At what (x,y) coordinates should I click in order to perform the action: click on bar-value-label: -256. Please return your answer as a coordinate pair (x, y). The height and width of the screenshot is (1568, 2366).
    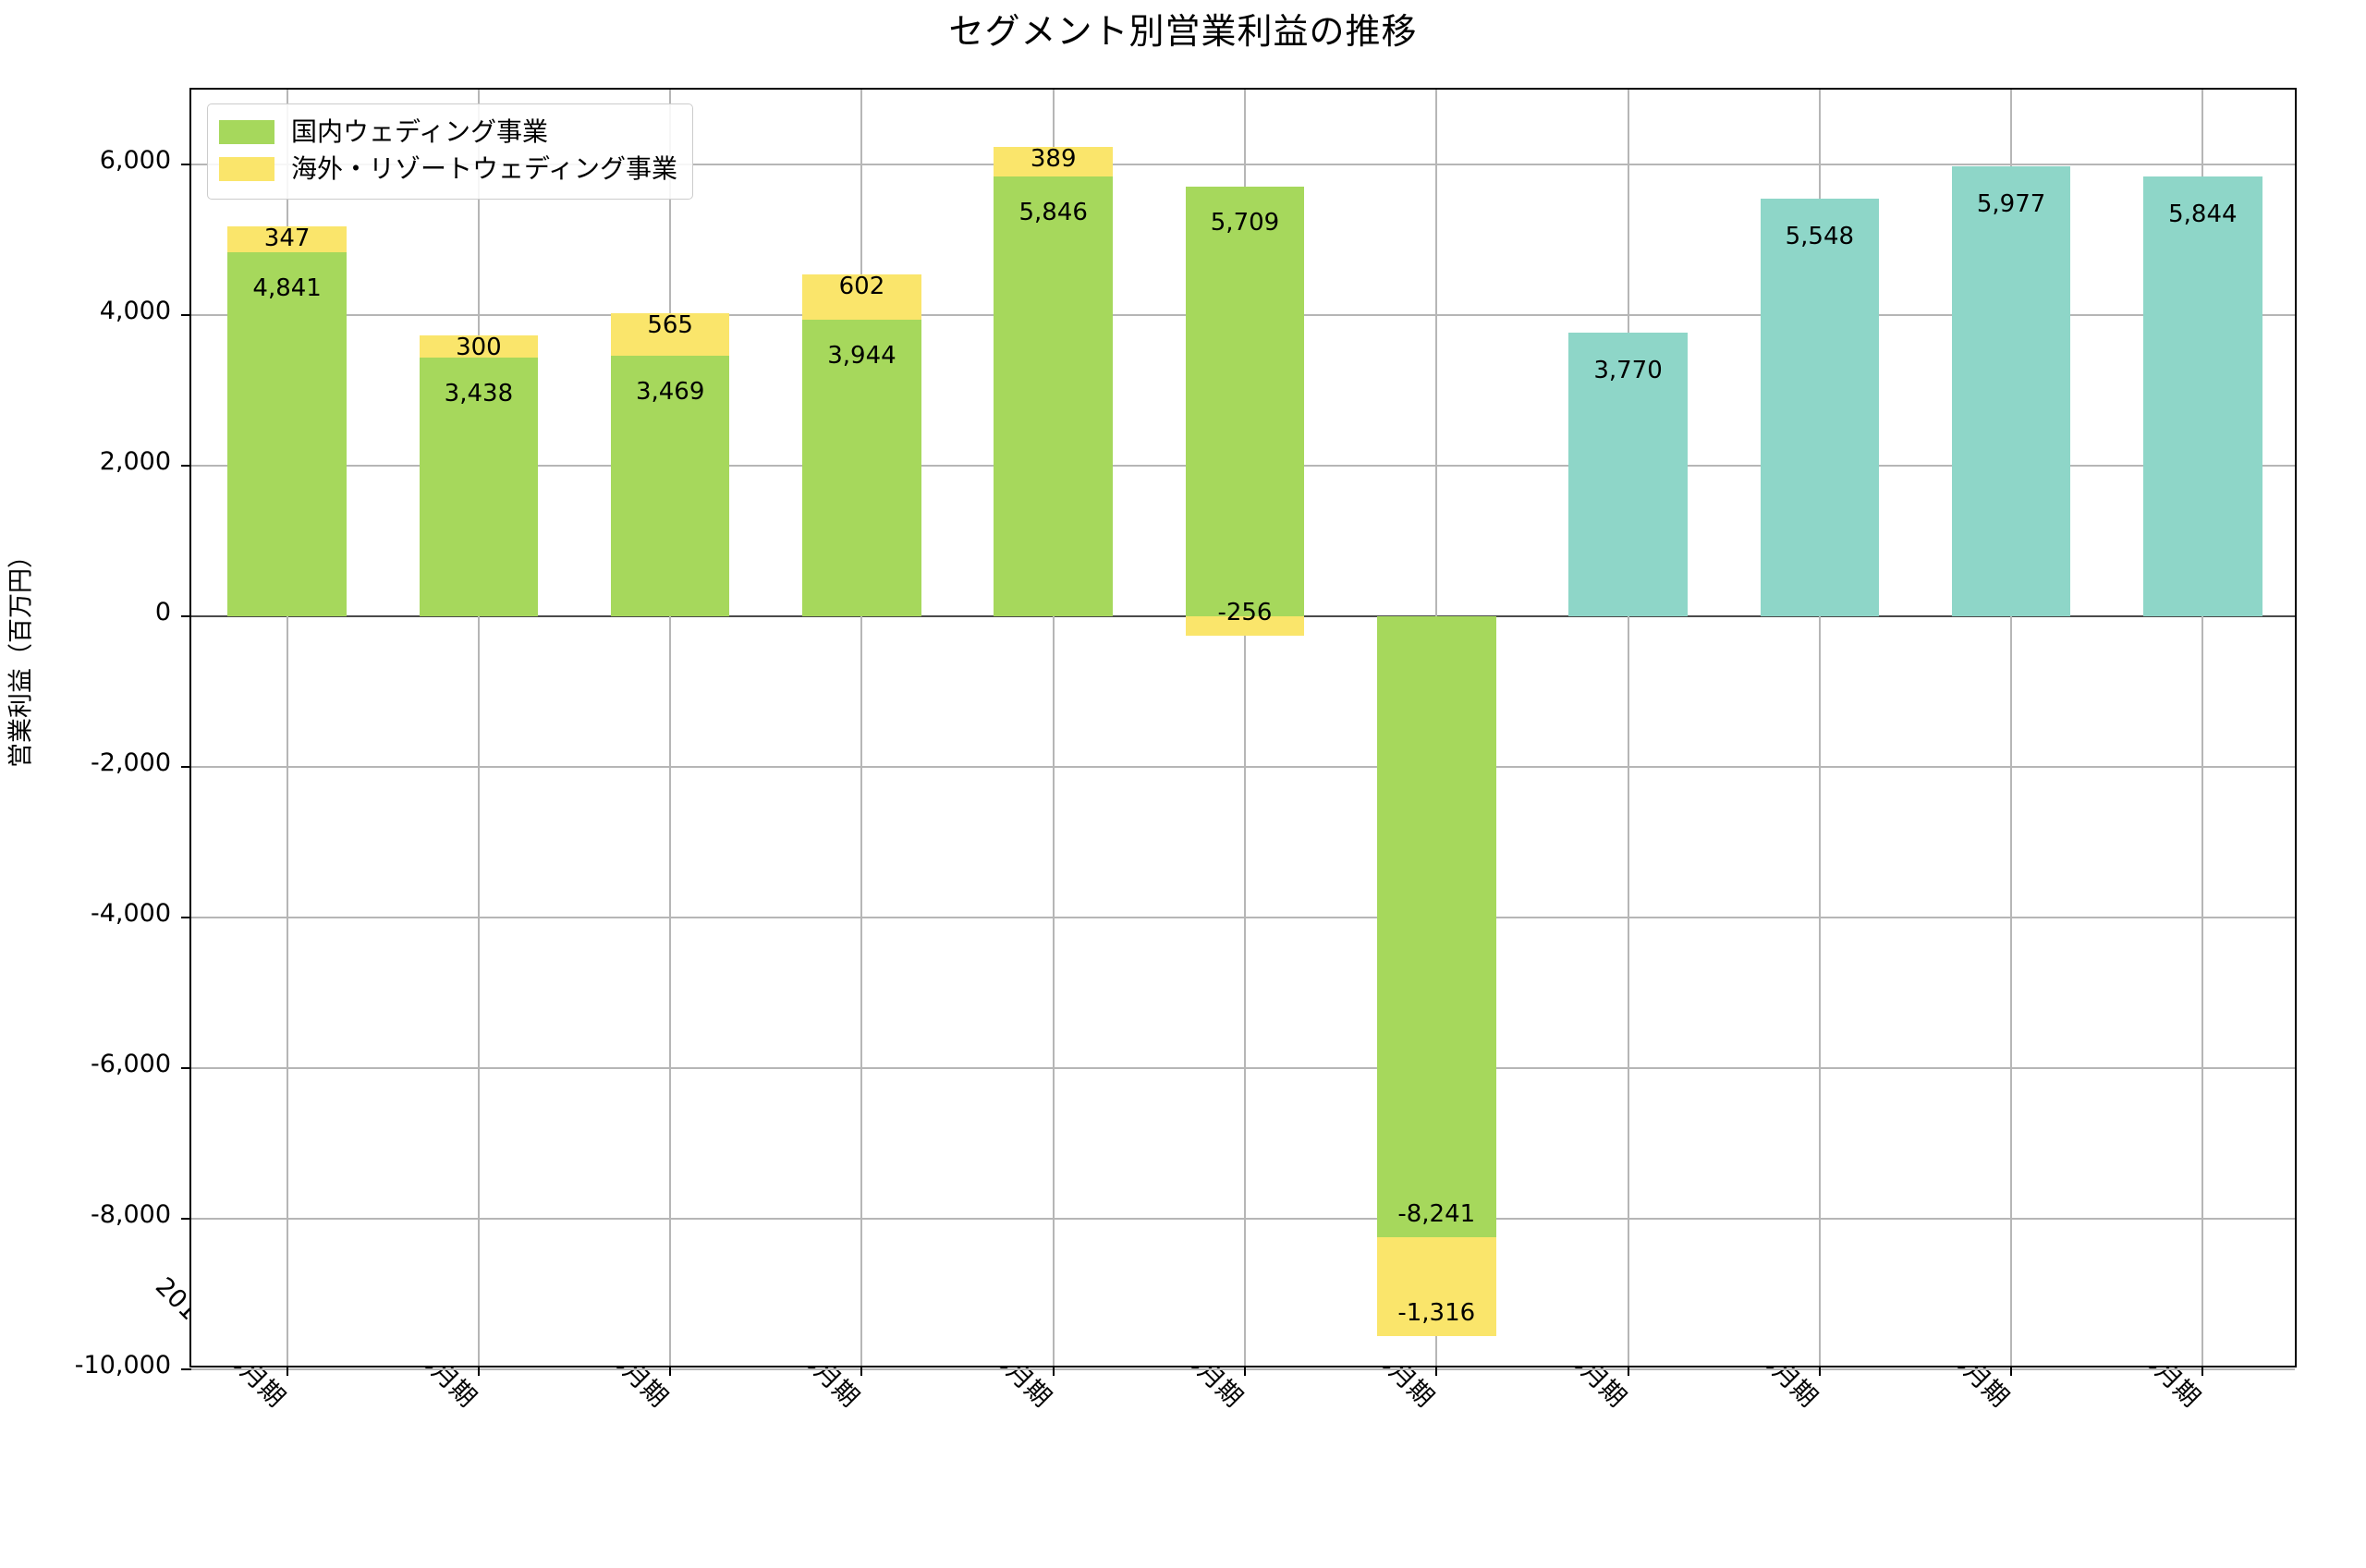
    Looking at the image, I should click on (1245, 613).